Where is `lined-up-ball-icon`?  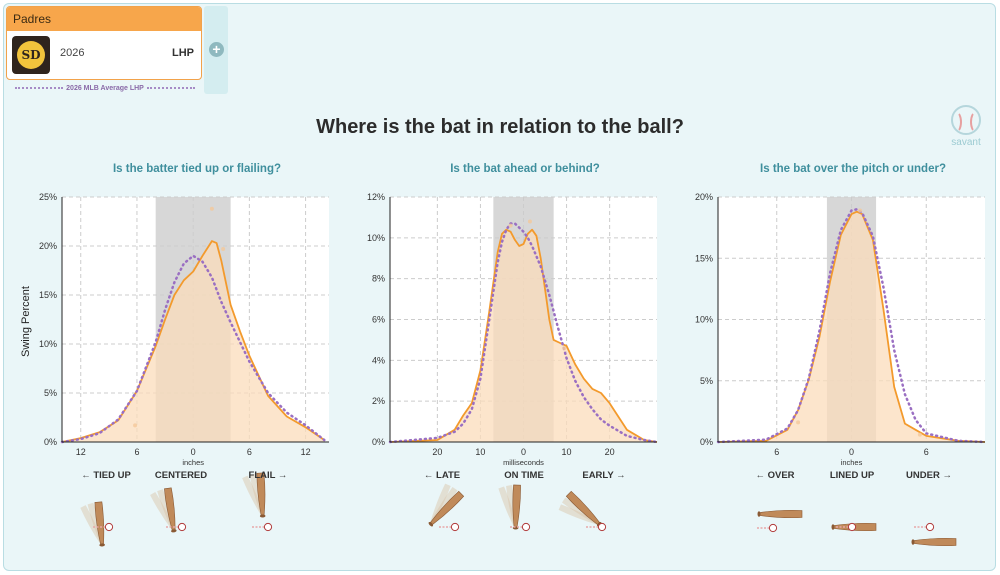 lined-up-ball-icon is located at coordinates (852, 527).